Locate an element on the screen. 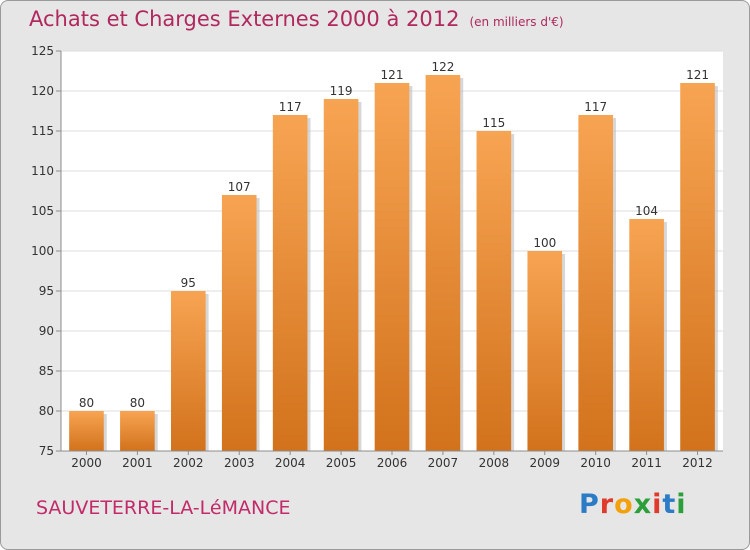 The width and height of the screenshot is (750, 550). bar-value-label: 115 is located at coordinates (493, 123).